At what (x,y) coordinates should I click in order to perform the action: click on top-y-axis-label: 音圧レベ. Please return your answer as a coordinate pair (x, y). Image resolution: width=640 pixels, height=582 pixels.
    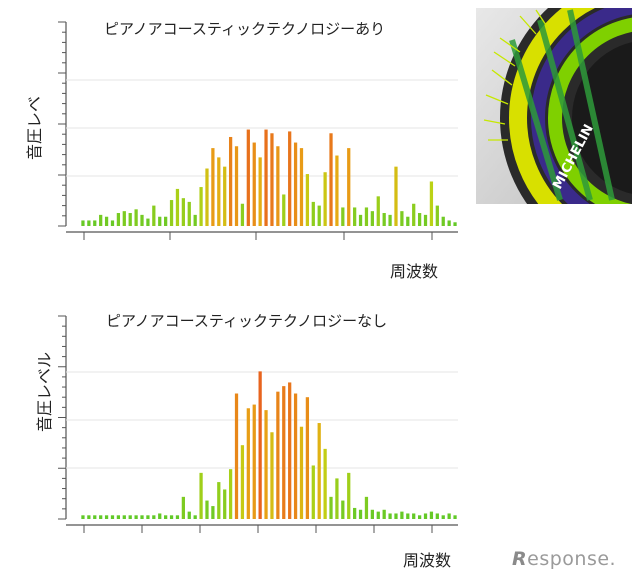
    Looking at the image, I should click on (34, 128).